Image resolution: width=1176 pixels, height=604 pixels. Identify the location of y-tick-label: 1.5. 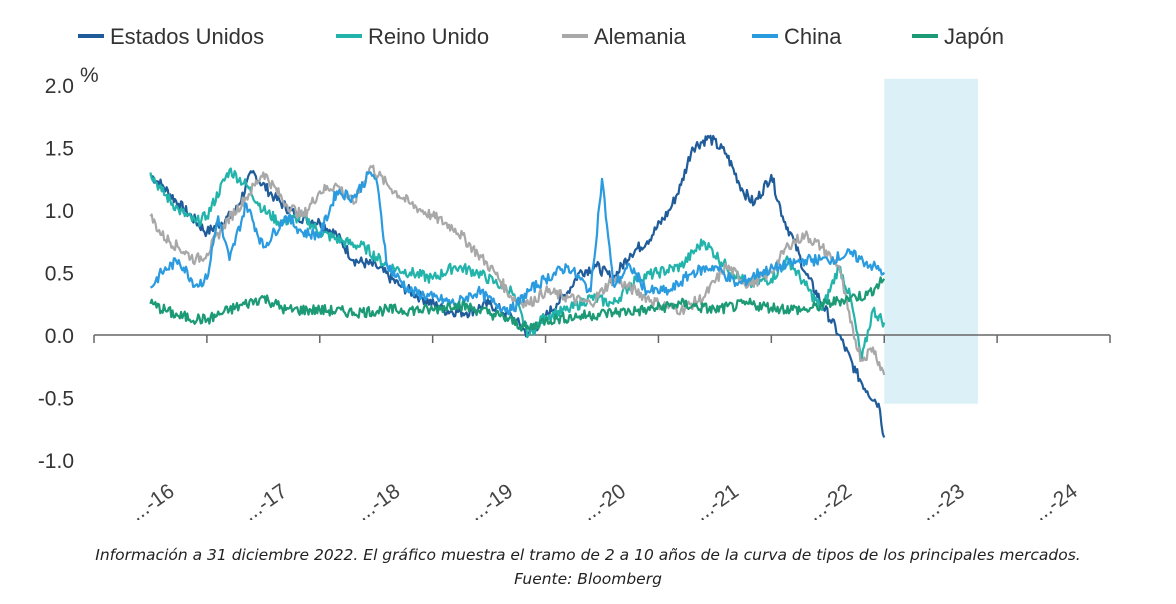
(59, 149).